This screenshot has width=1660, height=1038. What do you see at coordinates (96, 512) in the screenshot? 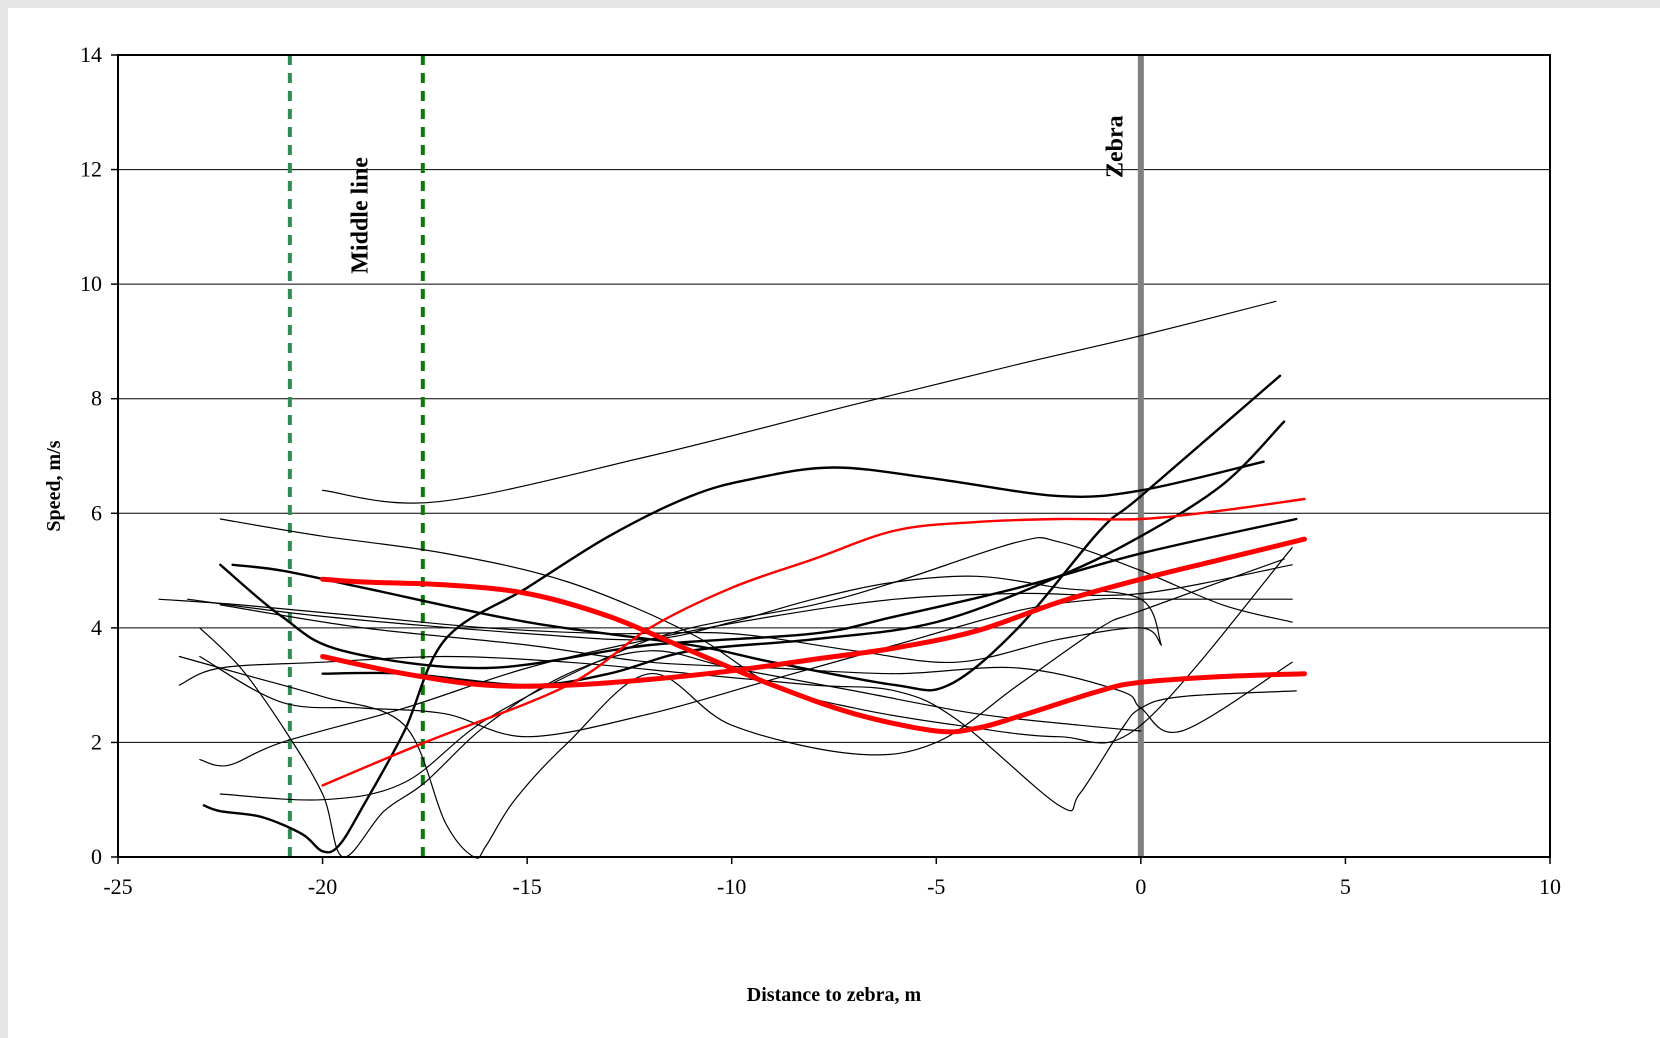
I see `y-tick-label-6: 6` at bounding box center [96, 512].